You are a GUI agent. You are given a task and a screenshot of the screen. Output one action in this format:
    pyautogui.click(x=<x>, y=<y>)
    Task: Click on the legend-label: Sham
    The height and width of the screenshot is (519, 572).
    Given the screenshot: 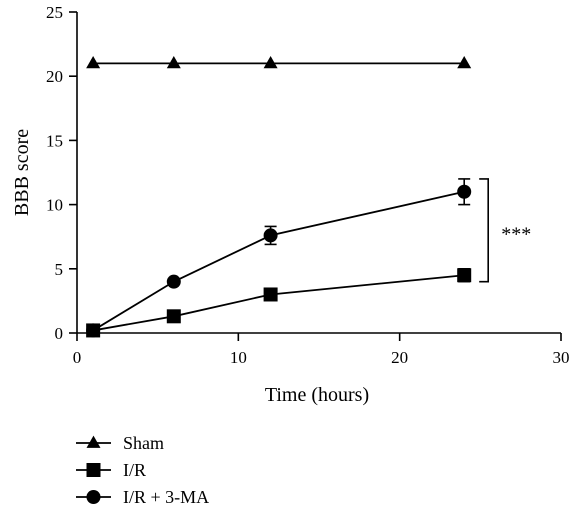 What is the action you would take?
    pyautogui.click(x=143, y=443)
    